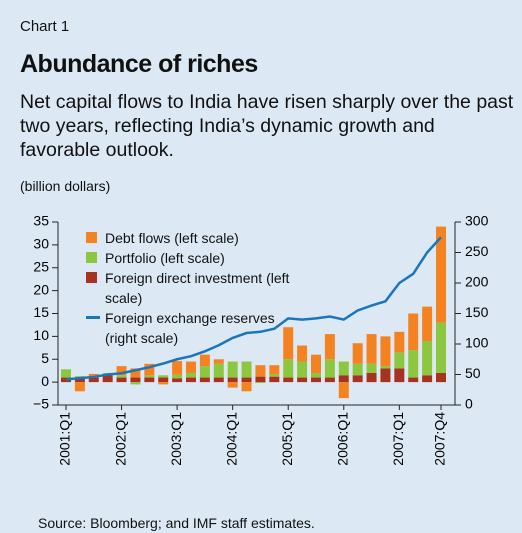  Describe the element at coordinates (45, 358) in the screenshot. I see `y-tick-label: 5` at that location.